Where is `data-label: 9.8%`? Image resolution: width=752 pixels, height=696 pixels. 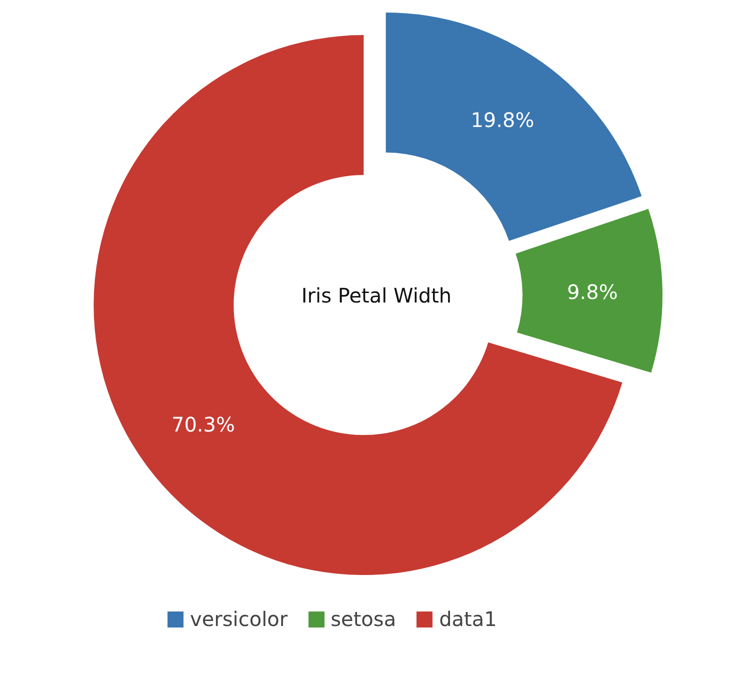 data-label: 9.8% is located at coordinates (592, 292).